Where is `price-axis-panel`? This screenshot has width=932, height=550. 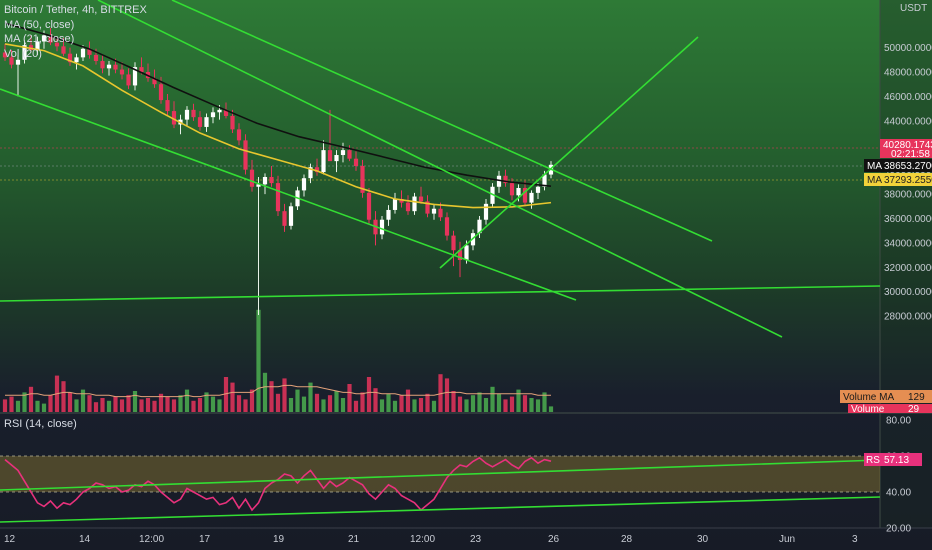 price-axis-panel is located at coordinates (906, 264).